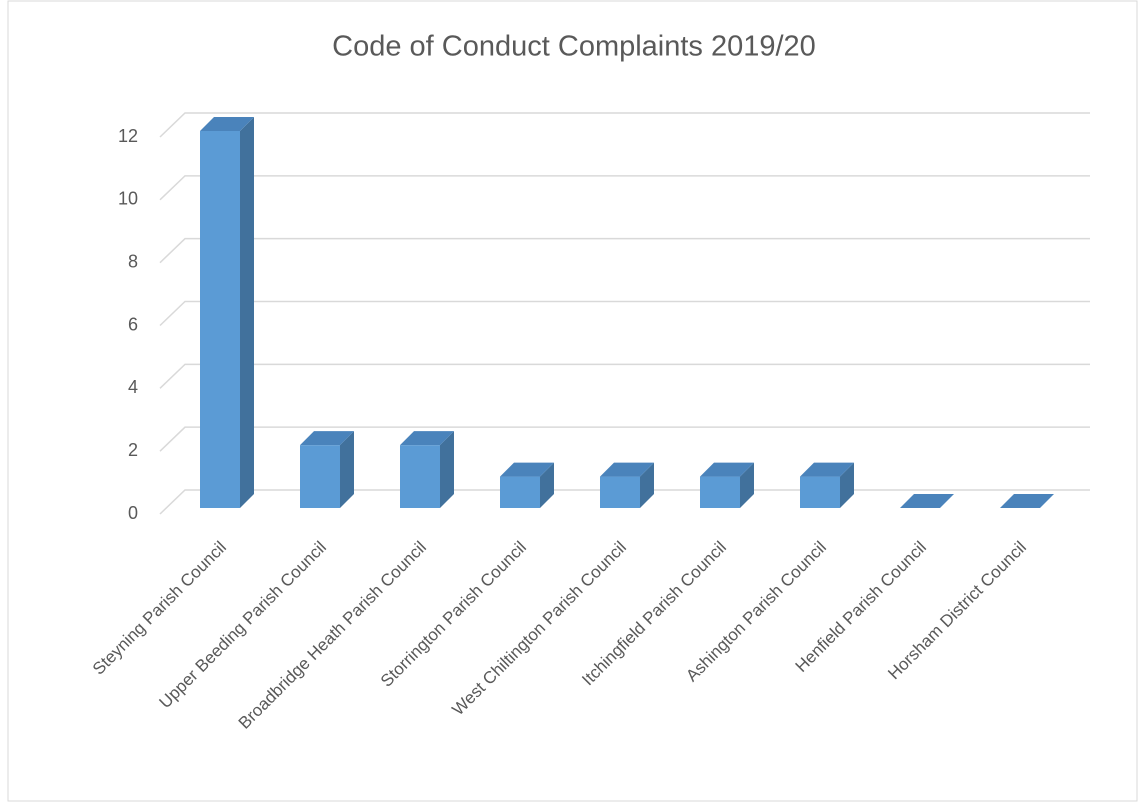 The image size is (1141, 802). I want to click on y-tick-label: 2, so click(133, 450).